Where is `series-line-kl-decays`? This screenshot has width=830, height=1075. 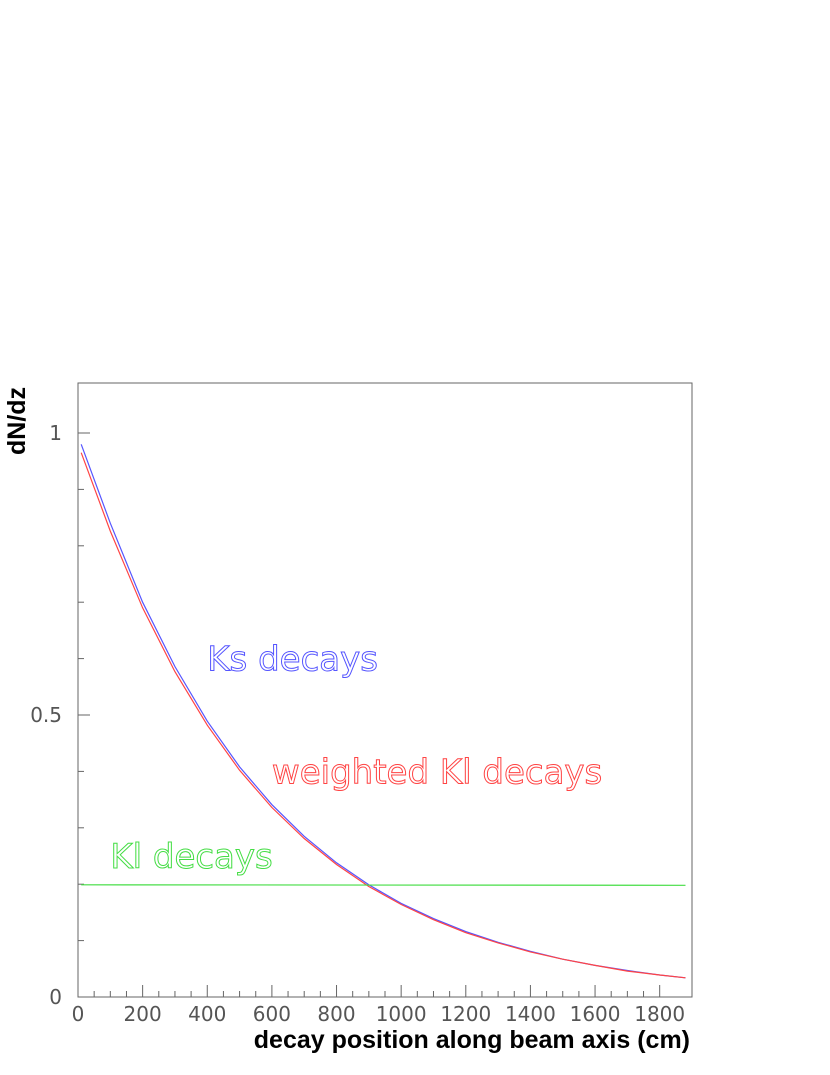
series-line-kl-decays is located at coordinates (383, 885).